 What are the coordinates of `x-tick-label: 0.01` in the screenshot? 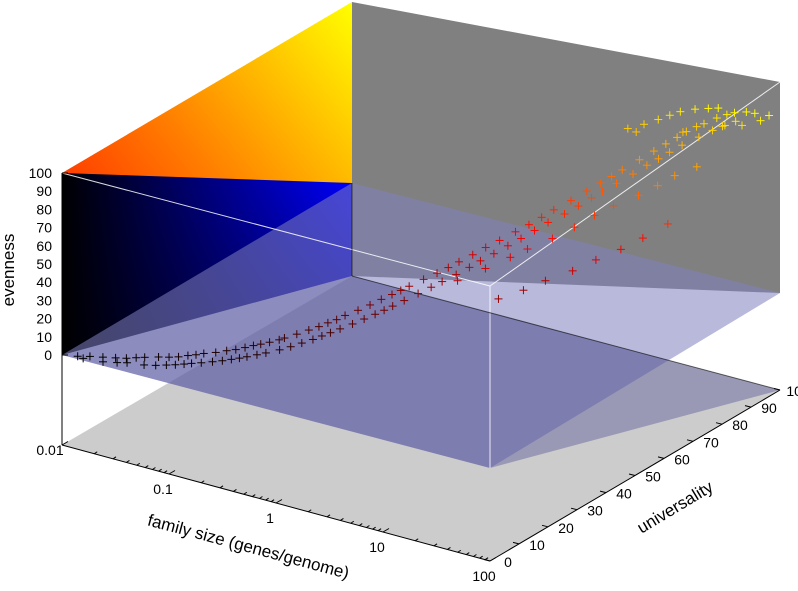 It's located at (49, 450).